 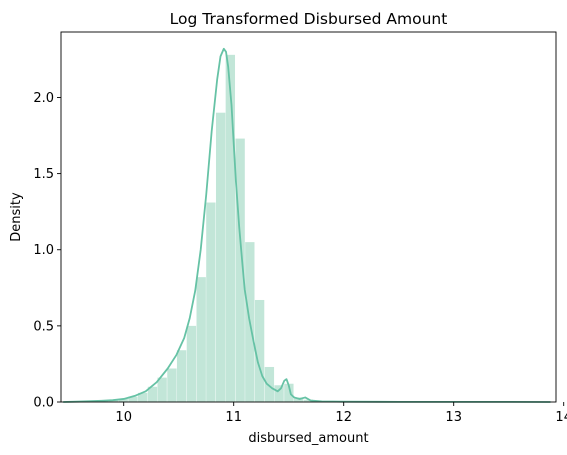 What do you see at coordinates (309, 19) in the screenshot?
I see `chart-title: Log Transformed Disbursed Amount` at bounding box center [309, 19].